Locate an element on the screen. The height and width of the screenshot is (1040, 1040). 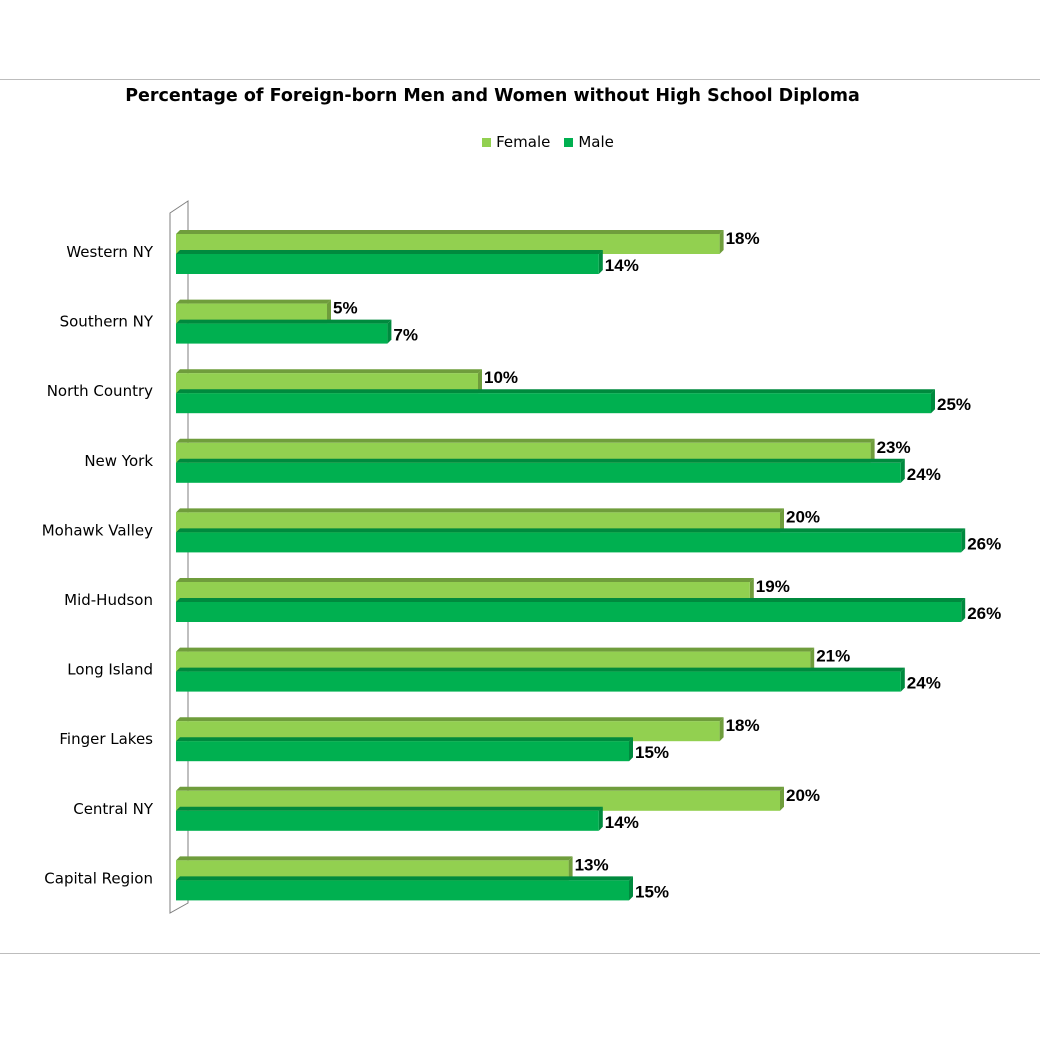
value-label: 10% is located at coordinates (501, 377).